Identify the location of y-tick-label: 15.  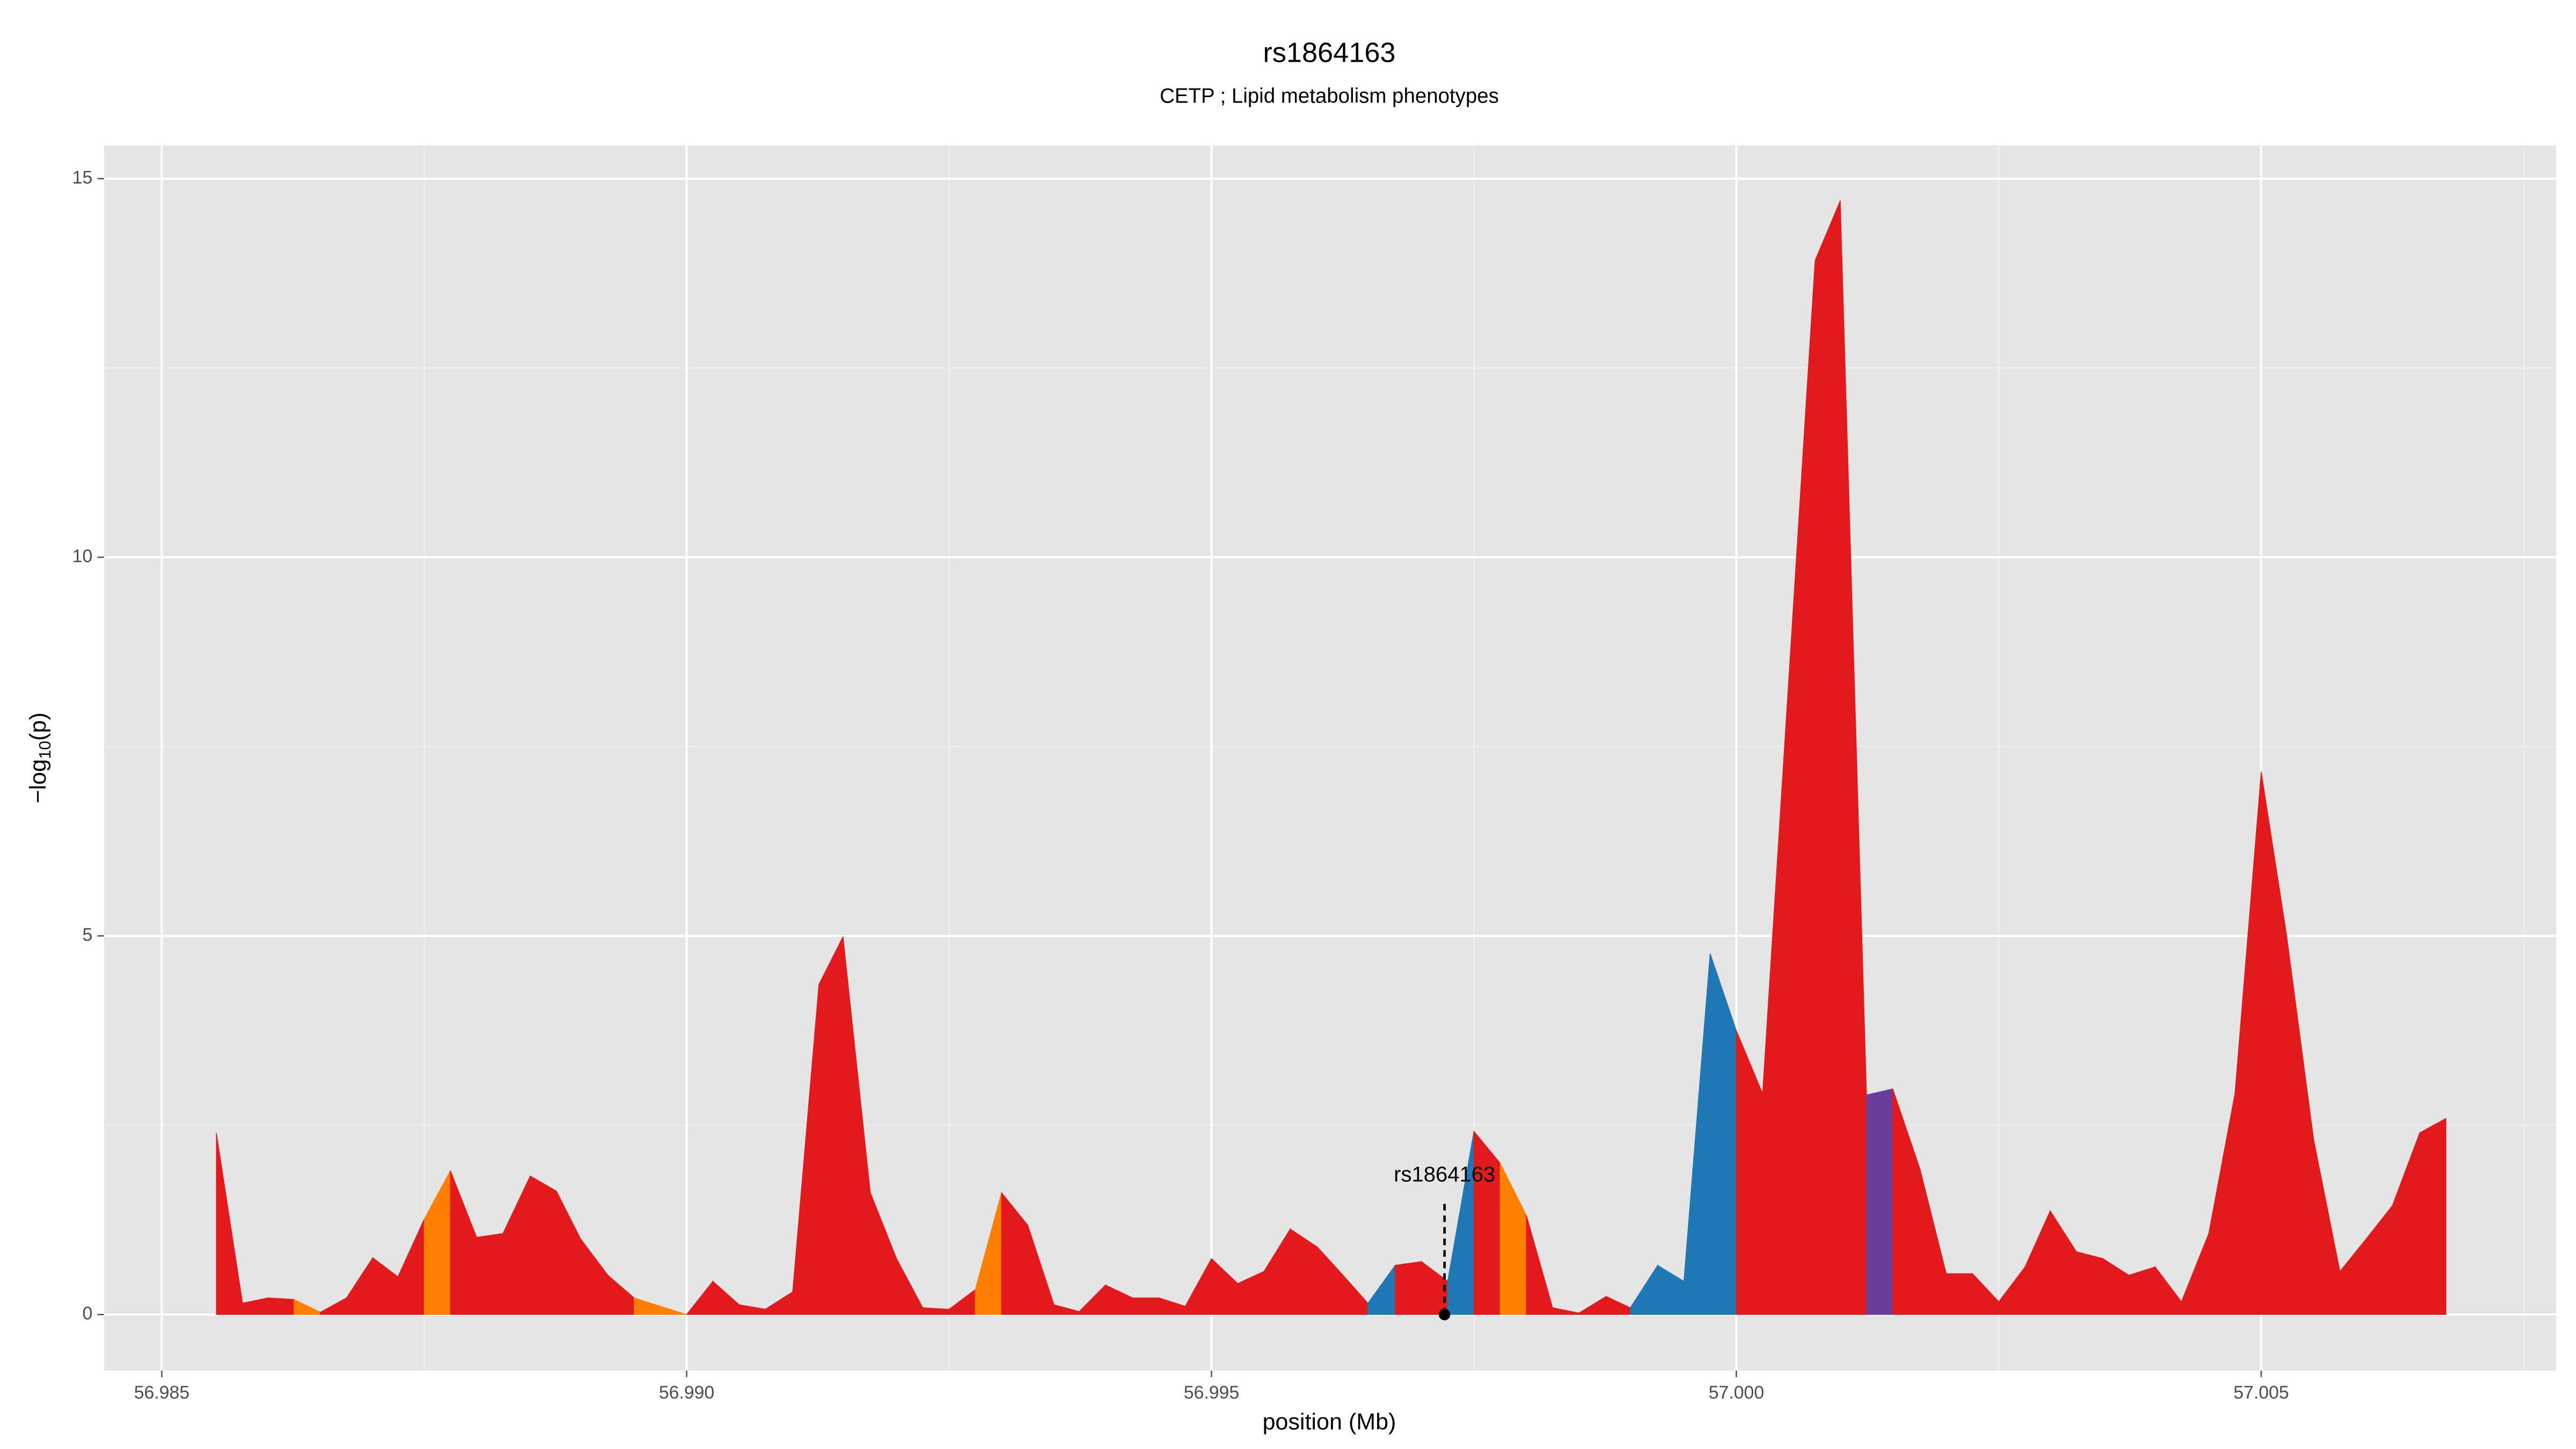
(82, 177).